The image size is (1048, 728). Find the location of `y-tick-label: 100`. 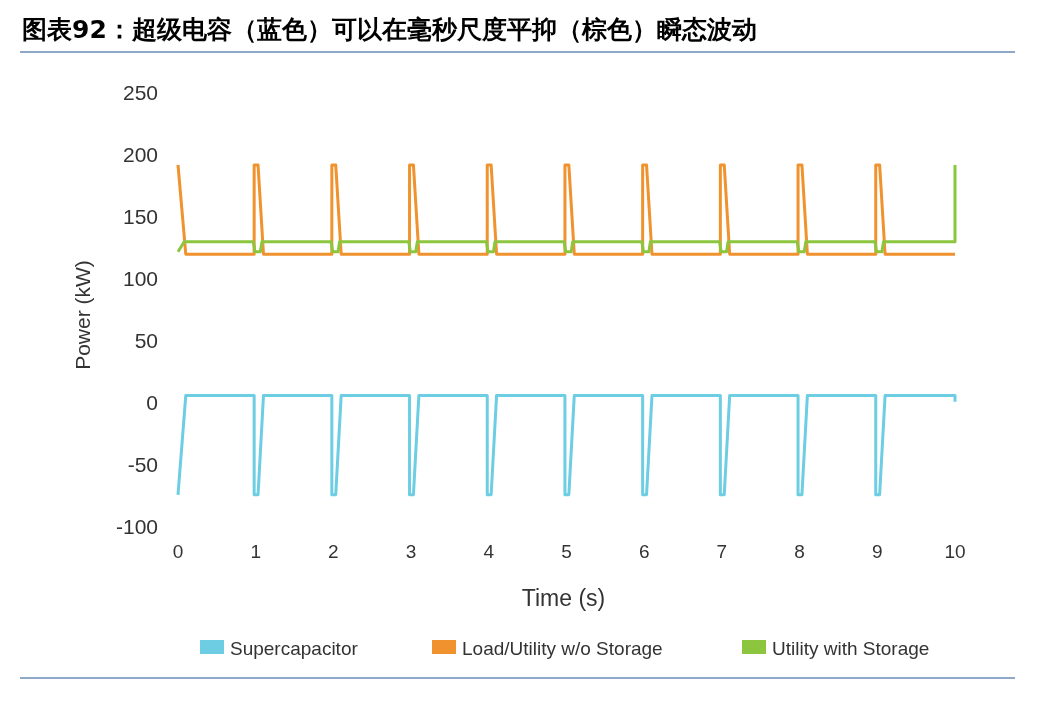

y-tick-label: 100 is located at coordinates (140, 279).